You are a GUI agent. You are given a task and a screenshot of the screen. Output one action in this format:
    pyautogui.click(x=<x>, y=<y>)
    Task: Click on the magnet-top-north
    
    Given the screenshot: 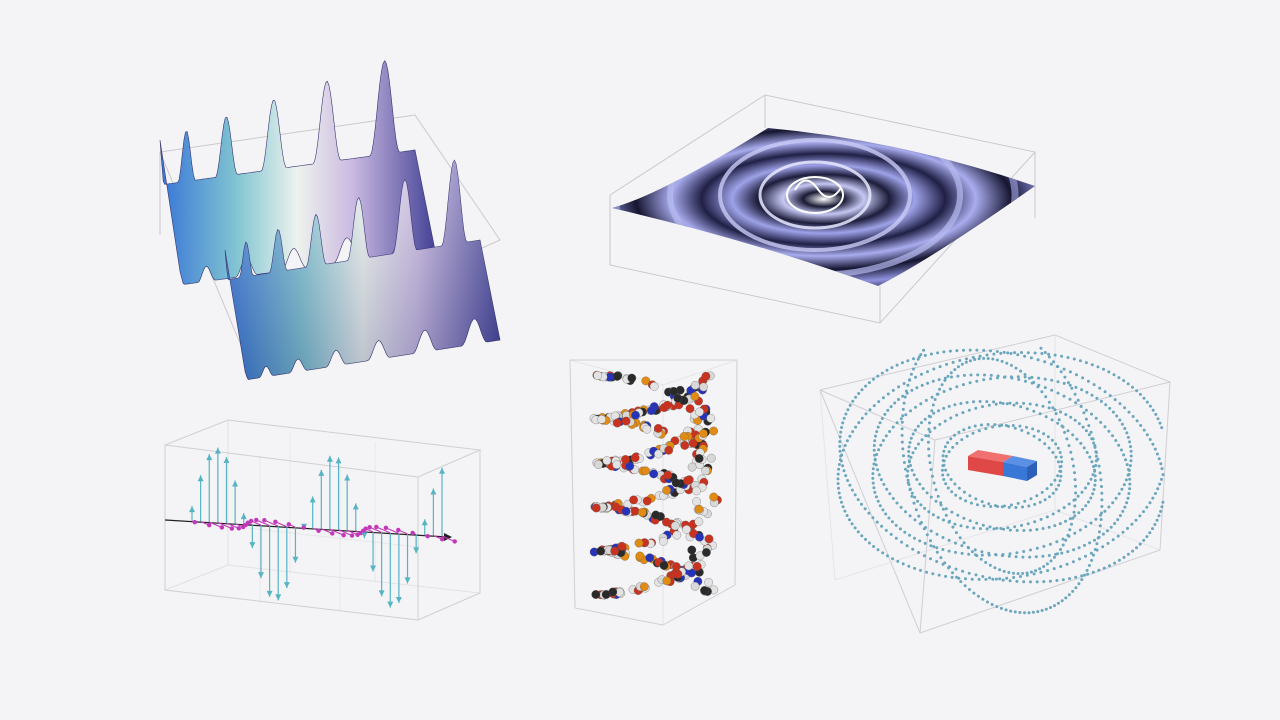 What is the action you would take?
    pyautogui.click(x=990, y=456)
    